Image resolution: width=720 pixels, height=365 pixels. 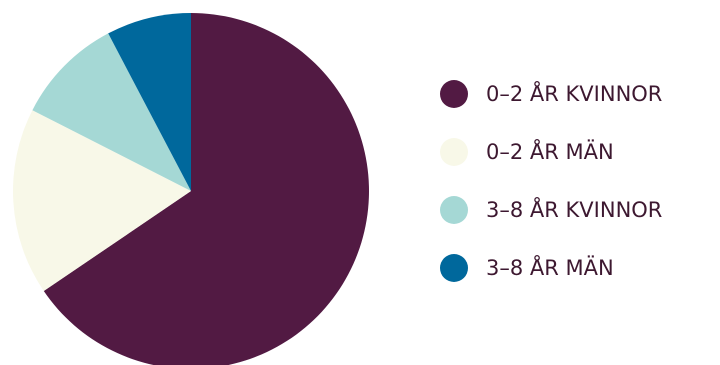 I want to click on legend-label: 3–8 ÅR MÄN, so click(x=550, y=267).